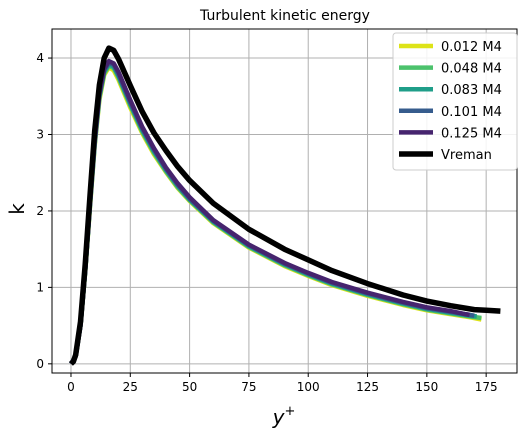  Describe the element at coordinates (367, 387) in the screenshot. I see `x-tick-label: 125` at that location.